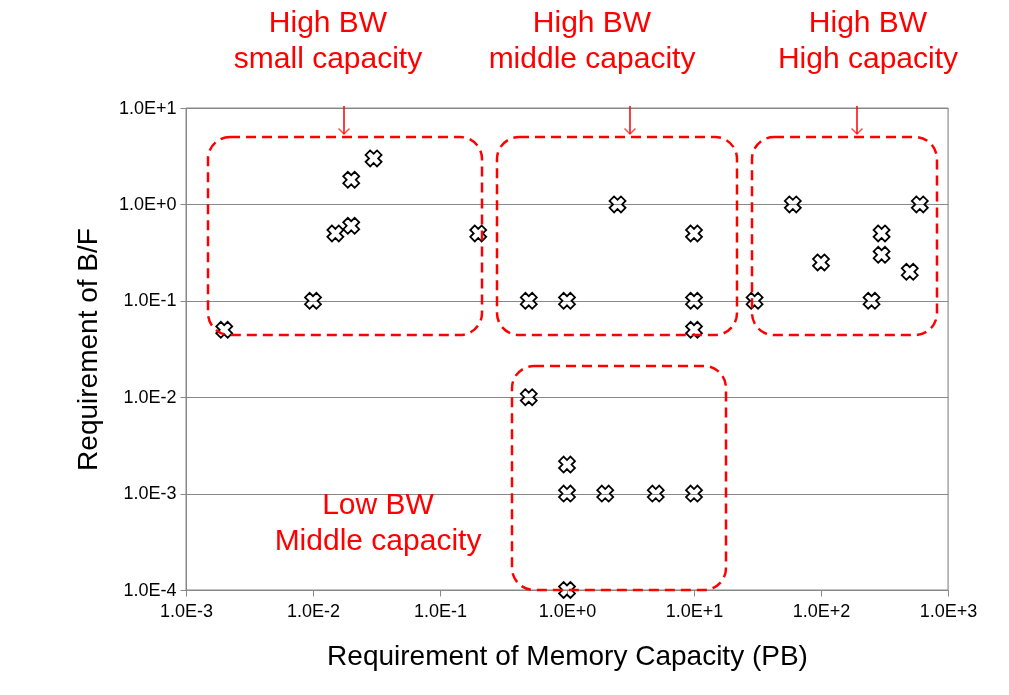  I want to click on y-tick-label: 1.0E-2, so click(150, 396).